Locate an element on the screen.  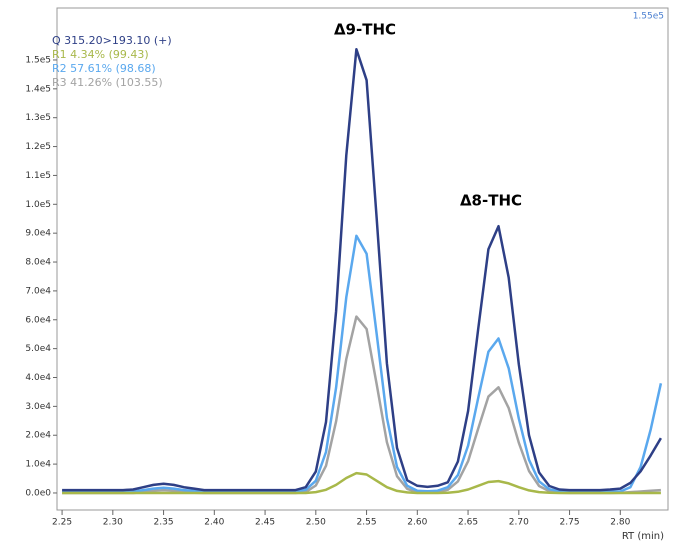
x-tick-label: 2.80 is located at coordinates (620, 523).